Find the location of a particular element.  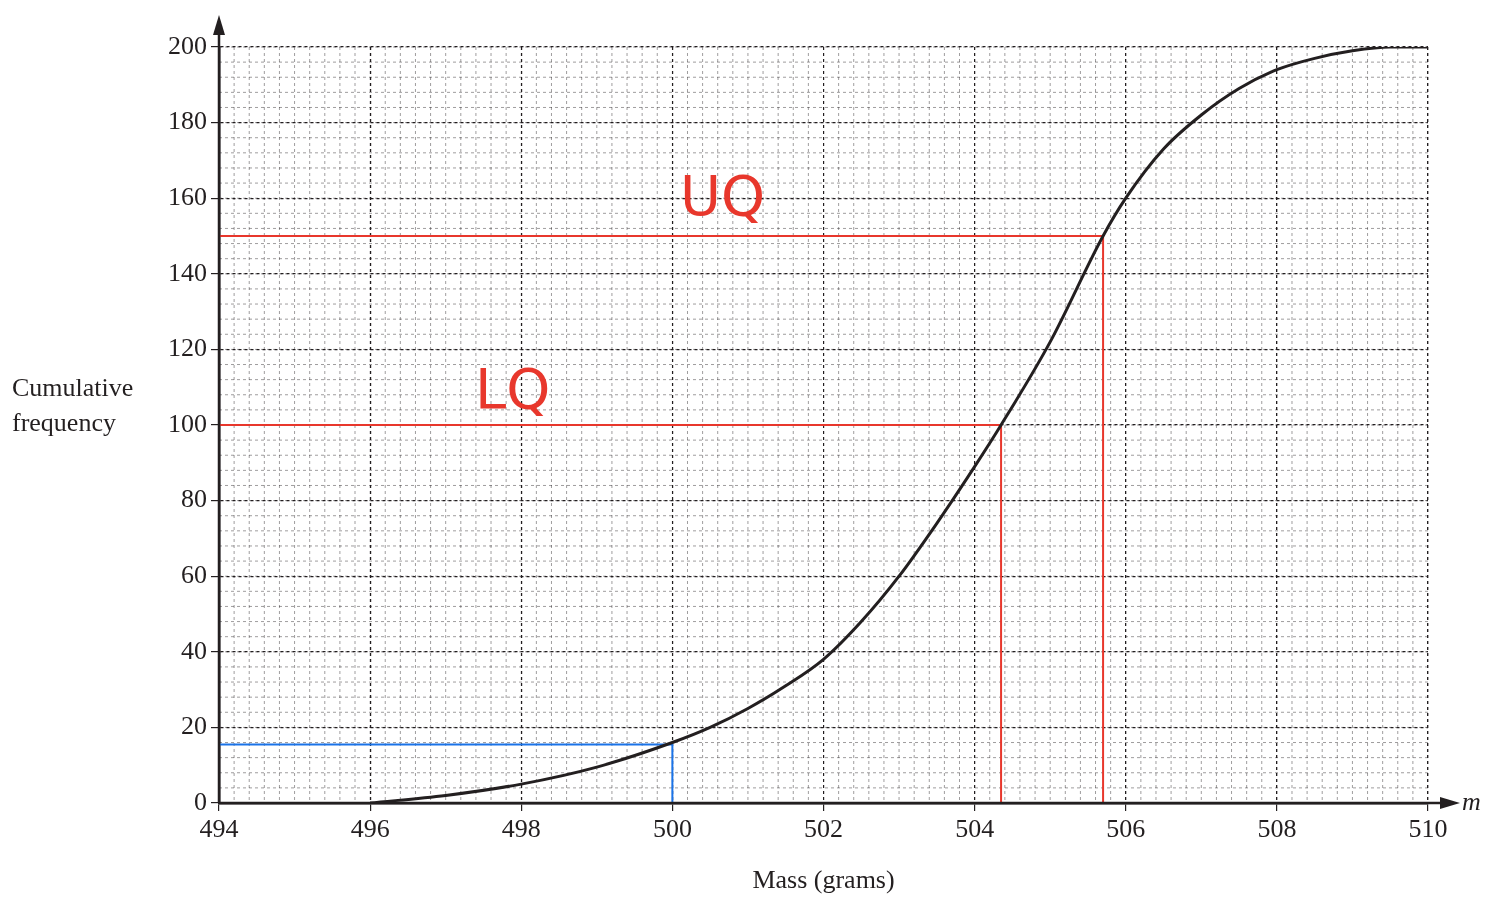

y-tick-label: 140 is located at coordinates (187, 272).